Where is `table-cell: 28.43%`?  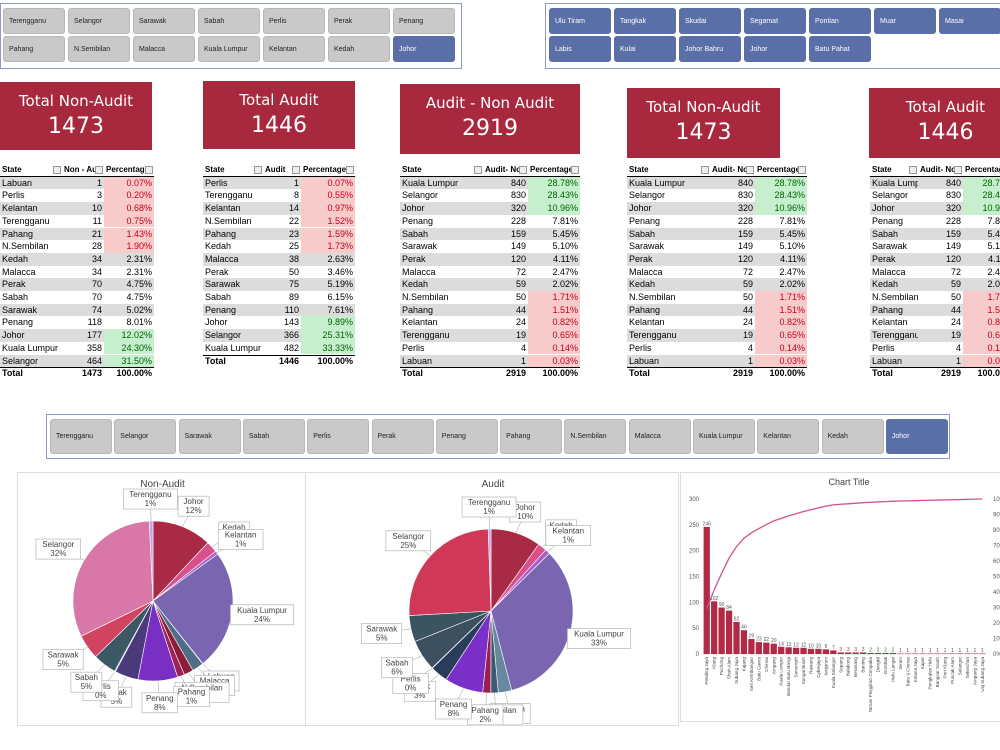
table-cell: 28.43% is located at coordinates (554, 196).